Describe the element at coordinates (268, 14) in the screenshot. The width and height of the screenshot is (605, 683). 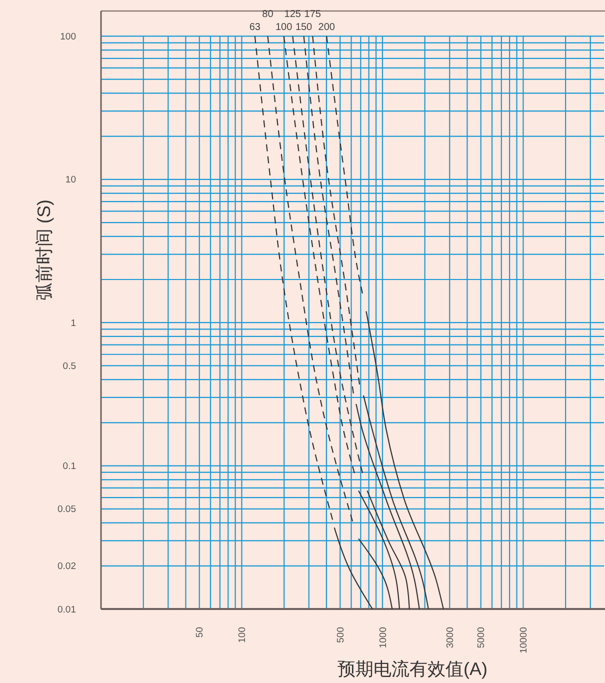
I see `series-label: 80` at that location.